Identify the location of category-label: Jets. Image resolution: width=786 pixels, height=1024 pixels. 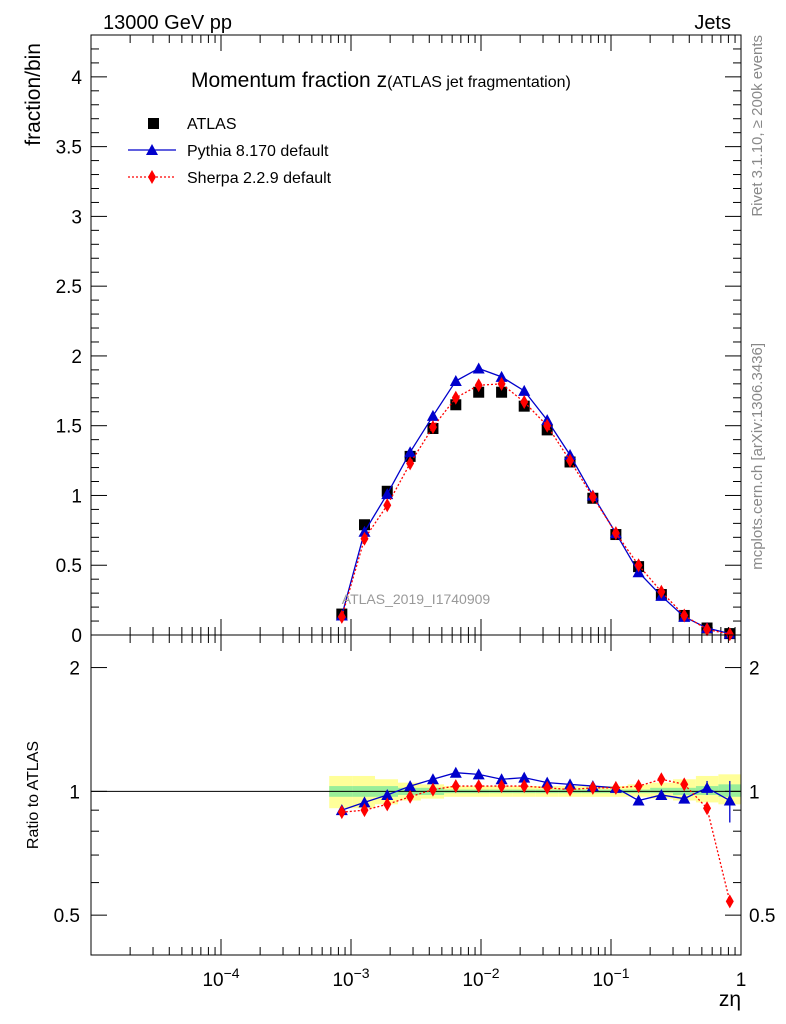
(712, 23).